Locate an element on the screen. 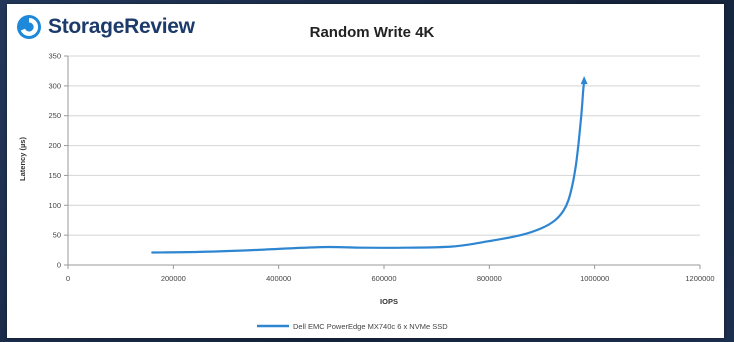 The height and width of the screenshot is (342, 734). y-tick-label: 50 is located at coordinates (57, 235).